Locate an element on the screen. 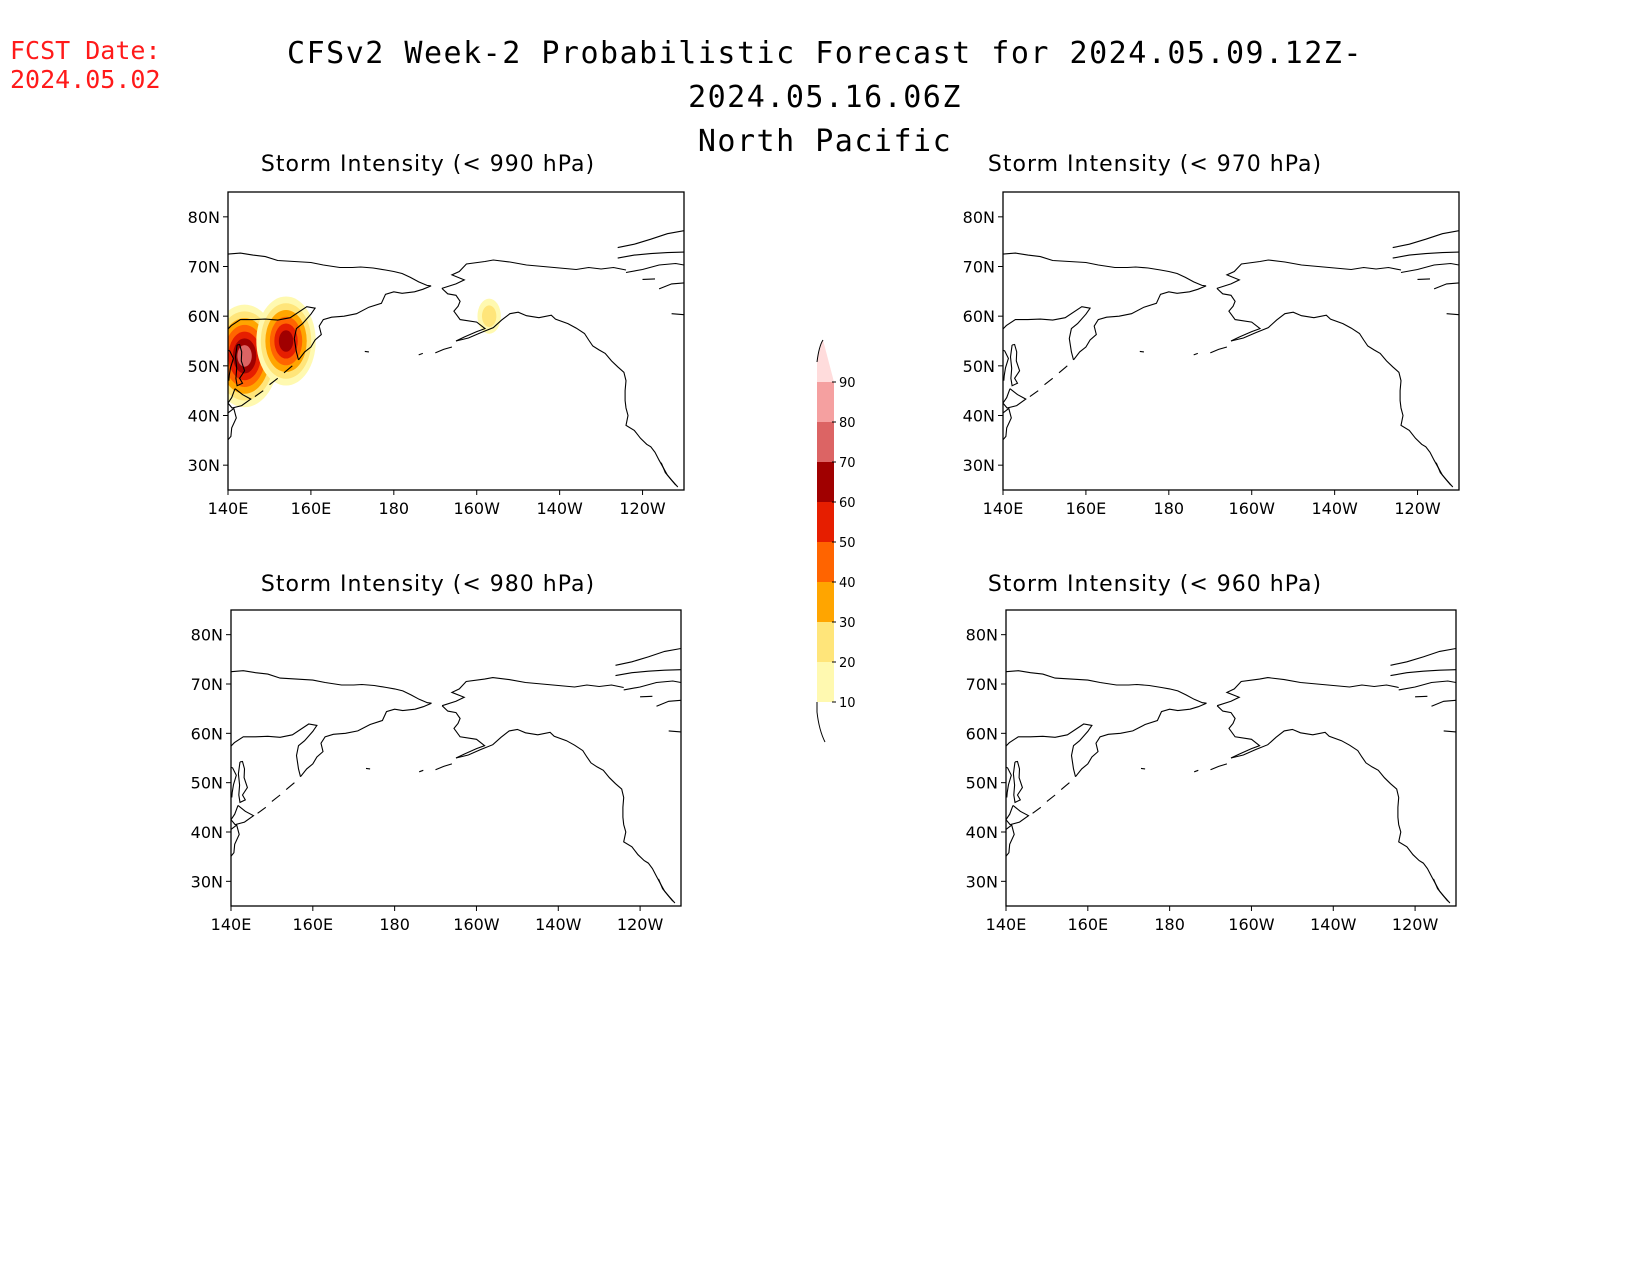 Image resolution: width=1650 pixels, height=1275 pixels. colorbar-label: 80 is located at coordinates (847, 423).